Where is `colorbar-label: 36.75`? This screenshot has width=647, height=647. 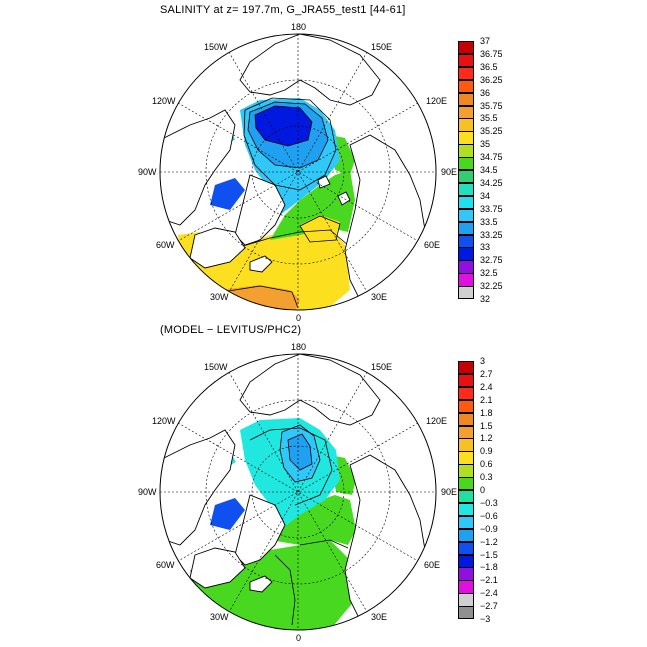 colorbar-label: 36.75 is located at coordinates (491, 53).